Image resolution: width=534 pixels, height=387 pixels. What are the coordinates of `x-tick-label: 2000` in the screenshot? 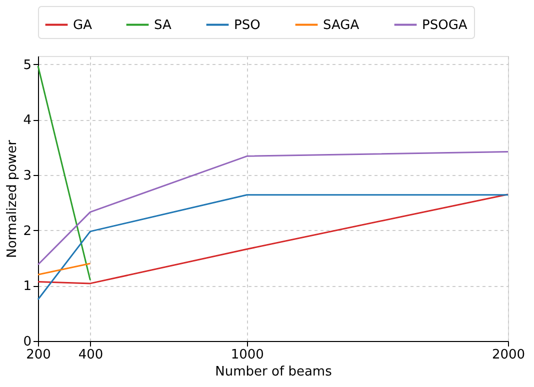 It's located at (509, 355).